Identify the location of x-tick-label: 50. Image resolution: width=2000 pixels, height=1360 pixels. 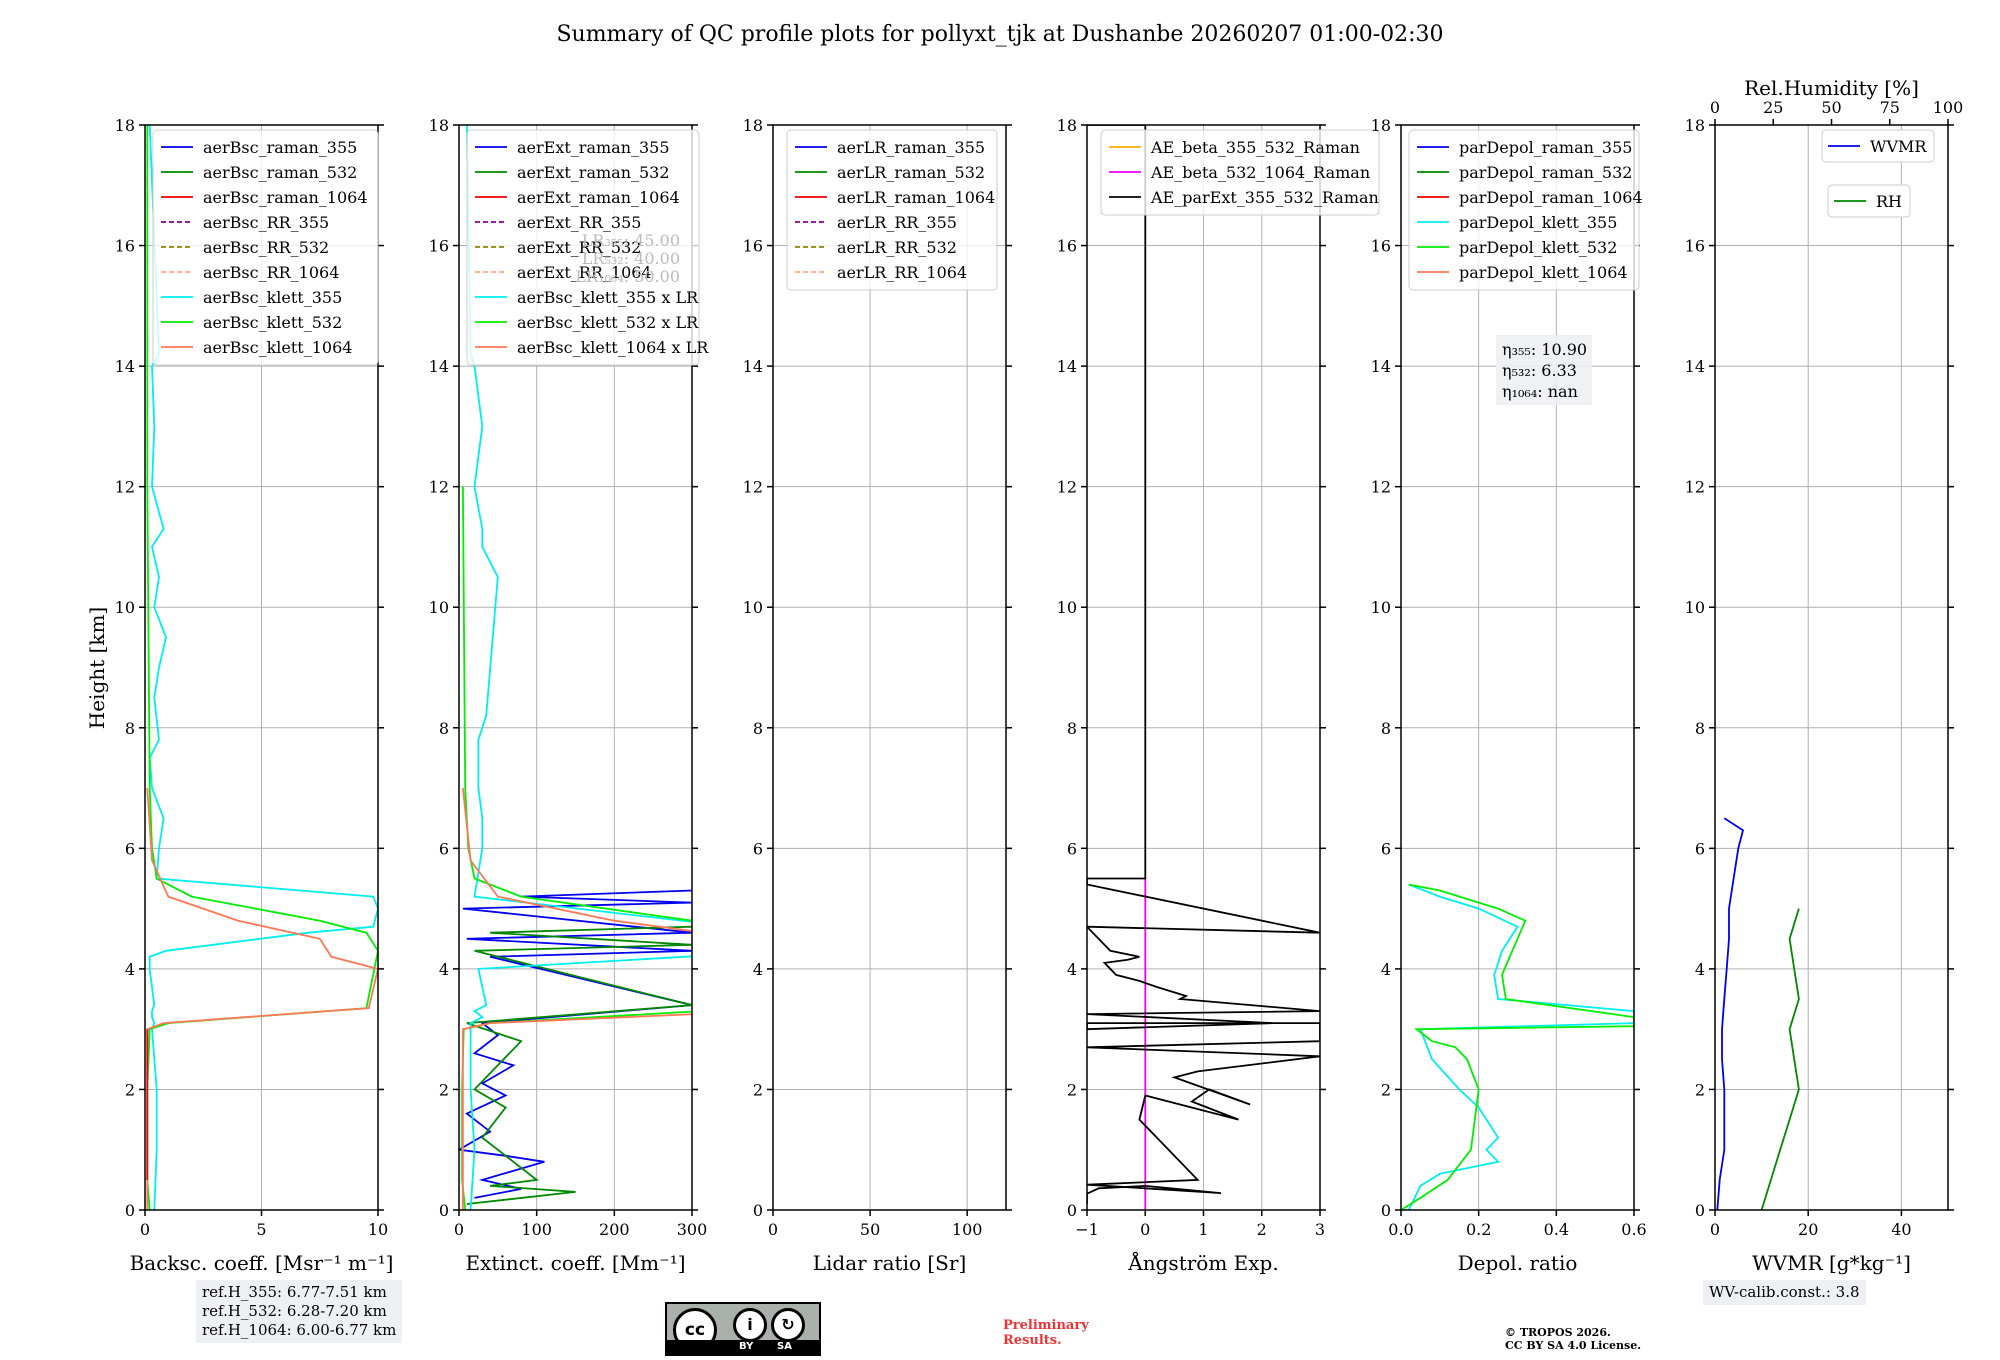
(870, 1229).